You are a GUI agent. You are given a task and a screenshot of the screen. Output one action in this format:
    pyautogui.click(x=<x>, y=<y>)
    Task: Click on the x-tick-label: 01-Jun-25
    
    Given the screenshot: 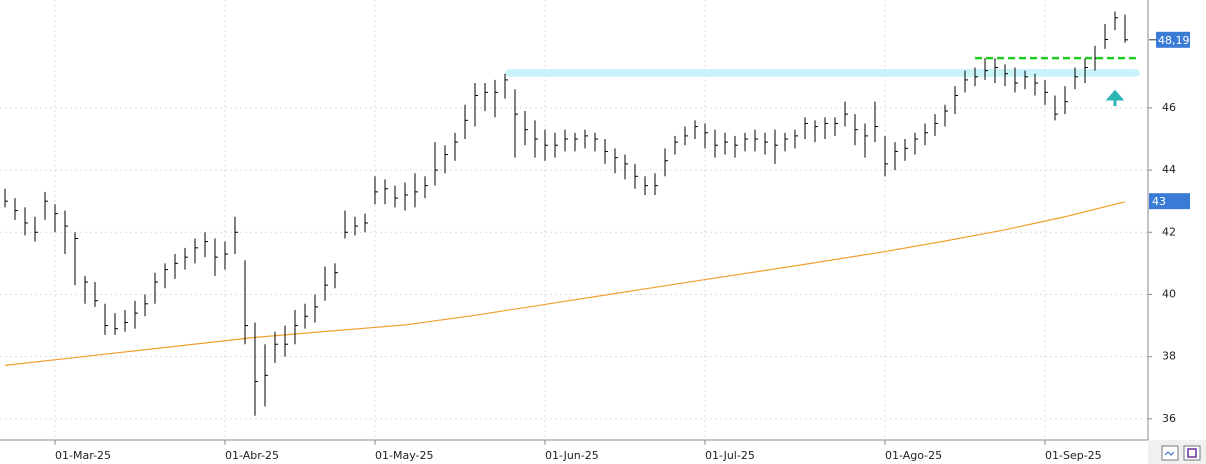 What is the action you would take?
    pyautogui.click(x=572, y=455)
    